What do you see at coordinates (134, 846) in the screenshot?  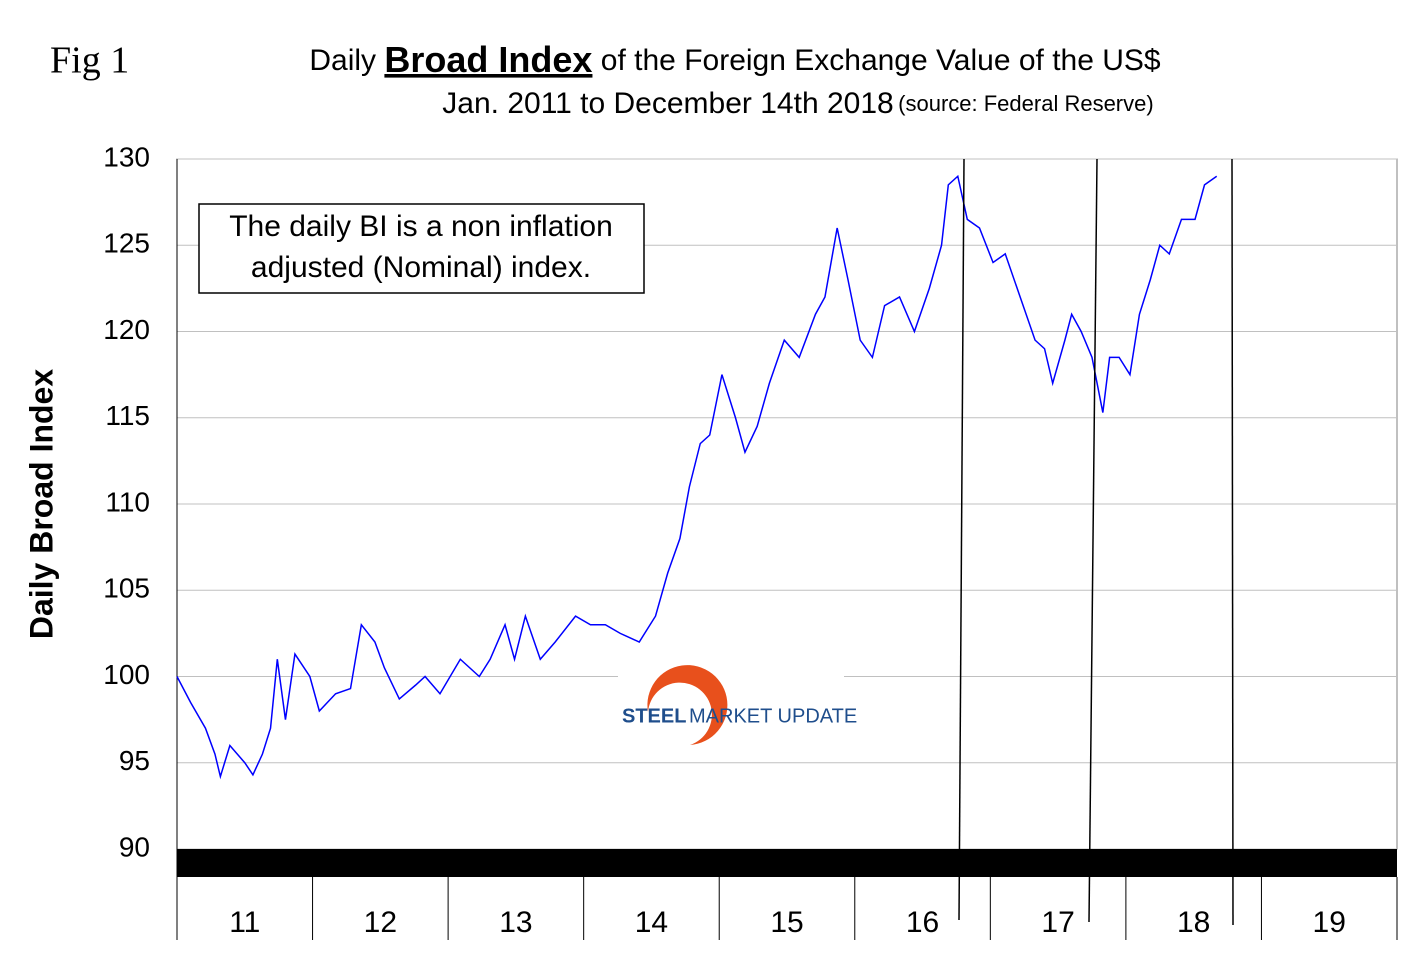 I see `y-tick-label: 90` at bounding box center [134, 846].